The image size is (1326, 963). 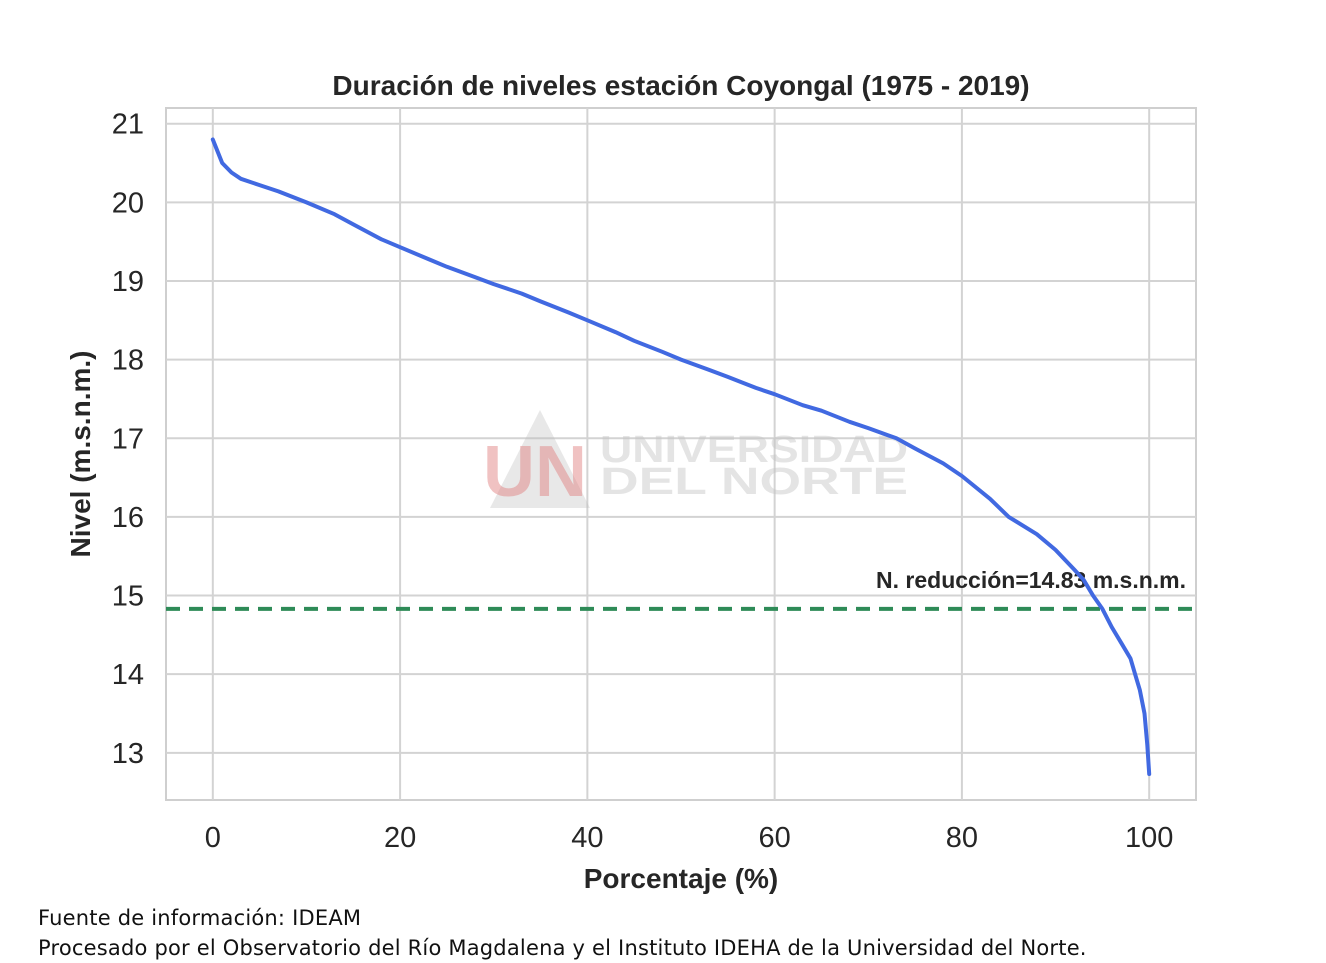 What do you see at coordinates (681, 878) in the screenshot?
I see `x-axis-title: Porcentaje (%)` at bounding box center [681, 878].